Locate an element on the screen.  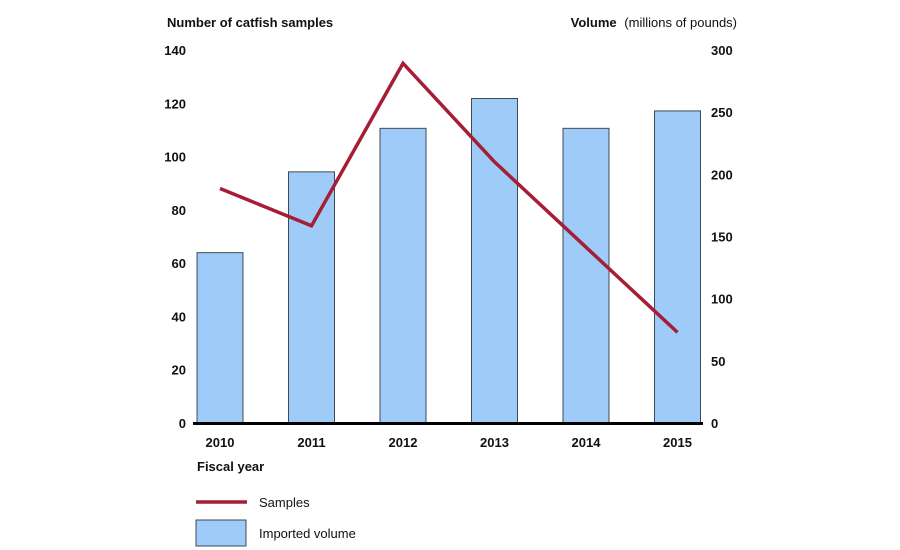
left-tick-label: 100 is located at coordinates (175, 157).